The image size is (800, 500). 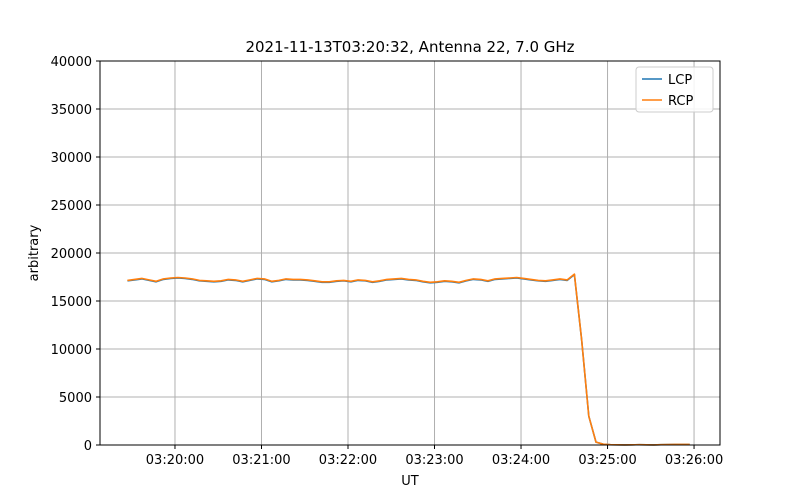 I want to click on x-tick-label: 03:26:00, so click(x=694, y=460).